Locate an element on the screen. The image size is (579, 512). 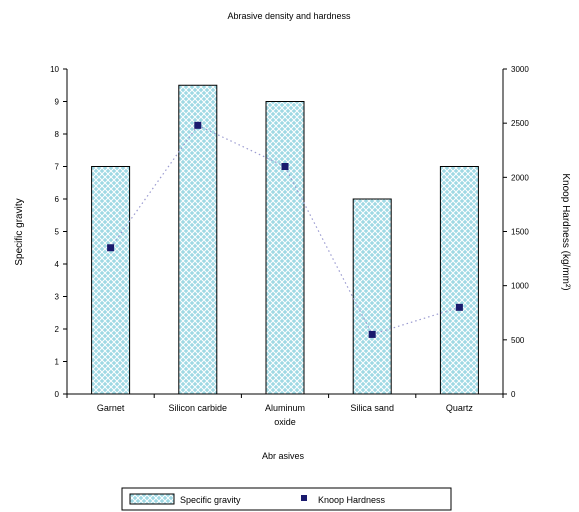
y2-tick-label: 500 is located at coordinates (518, 340).